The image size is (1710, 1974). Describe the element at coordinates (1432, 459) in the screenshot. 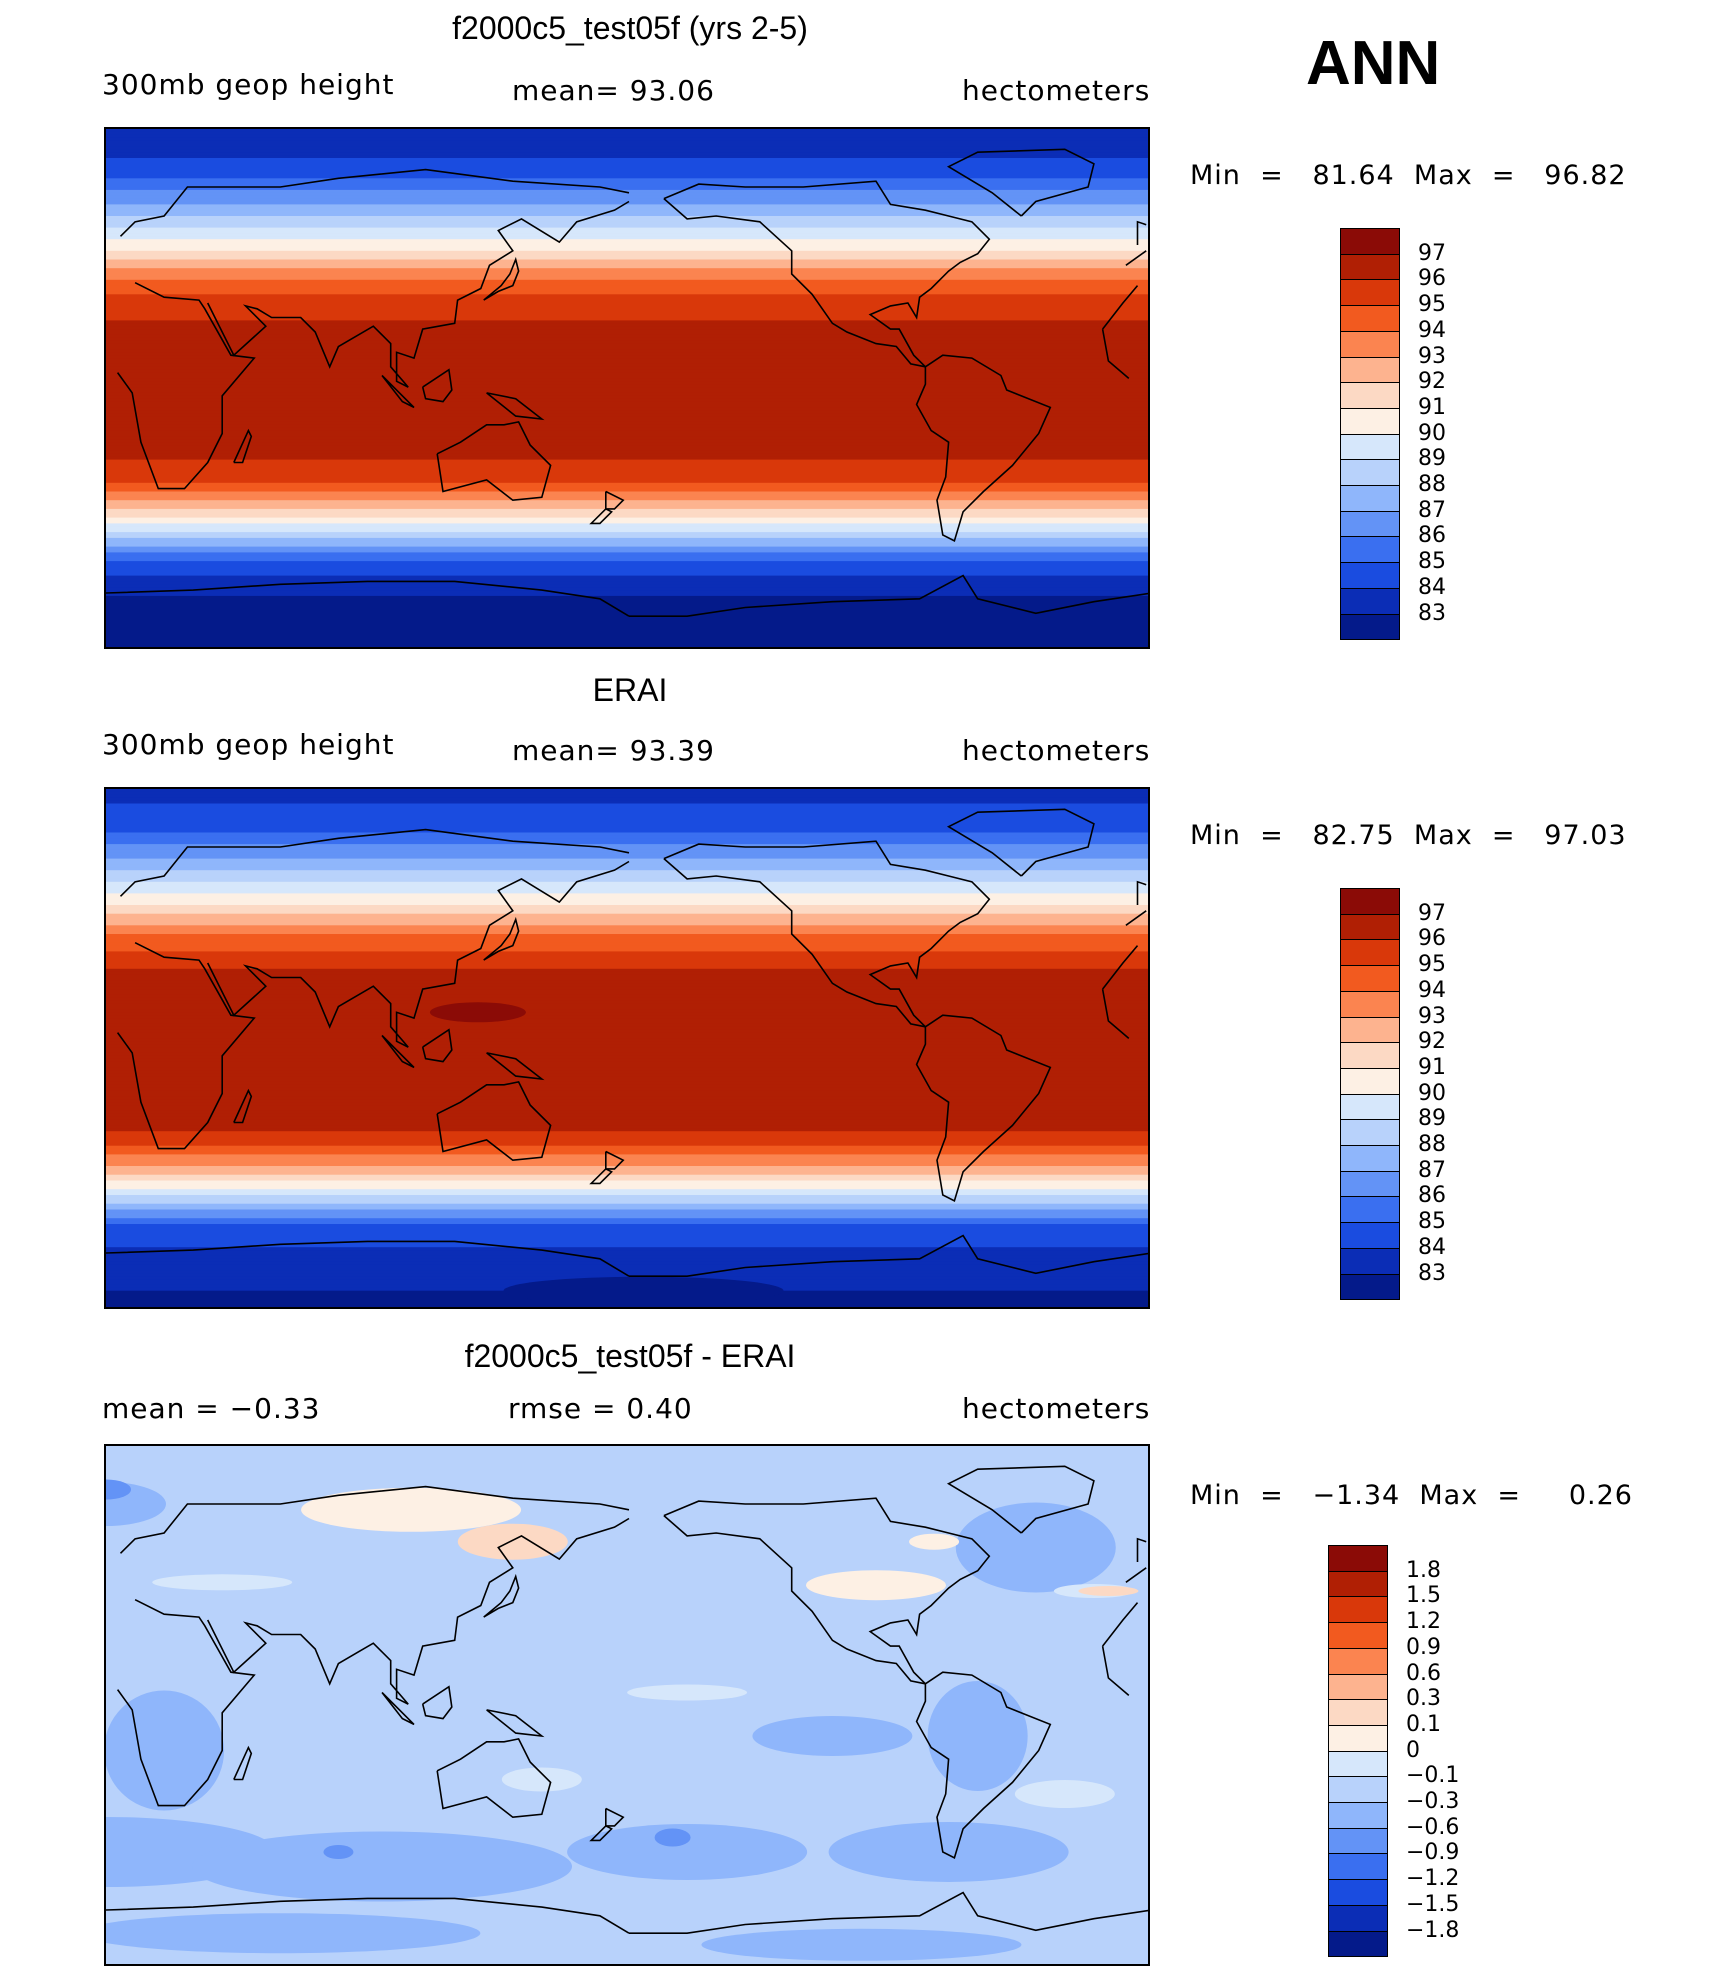

I see `colorbar-label: 89` at that location.